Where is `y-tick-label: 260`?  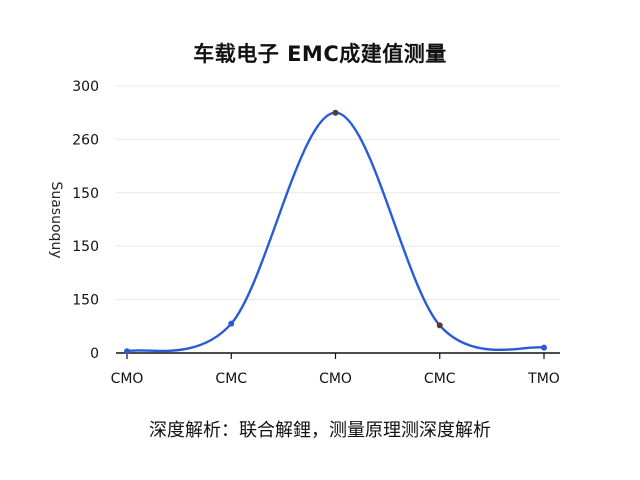 y-tick-label: 260 is located at coordinates (85, 140).